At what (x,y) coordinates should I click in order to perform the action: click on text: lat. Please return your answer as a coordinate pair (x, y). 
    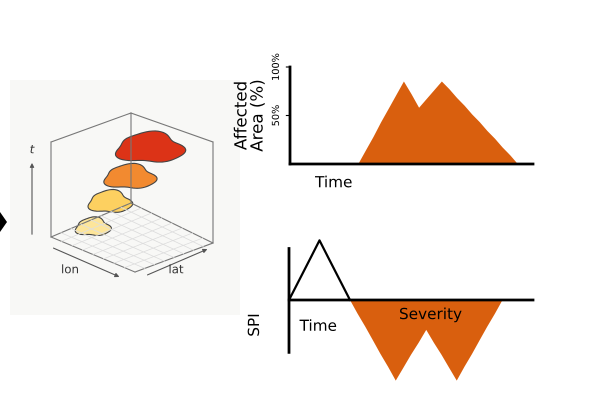
    Looking at the image, I should click on (177, 269).